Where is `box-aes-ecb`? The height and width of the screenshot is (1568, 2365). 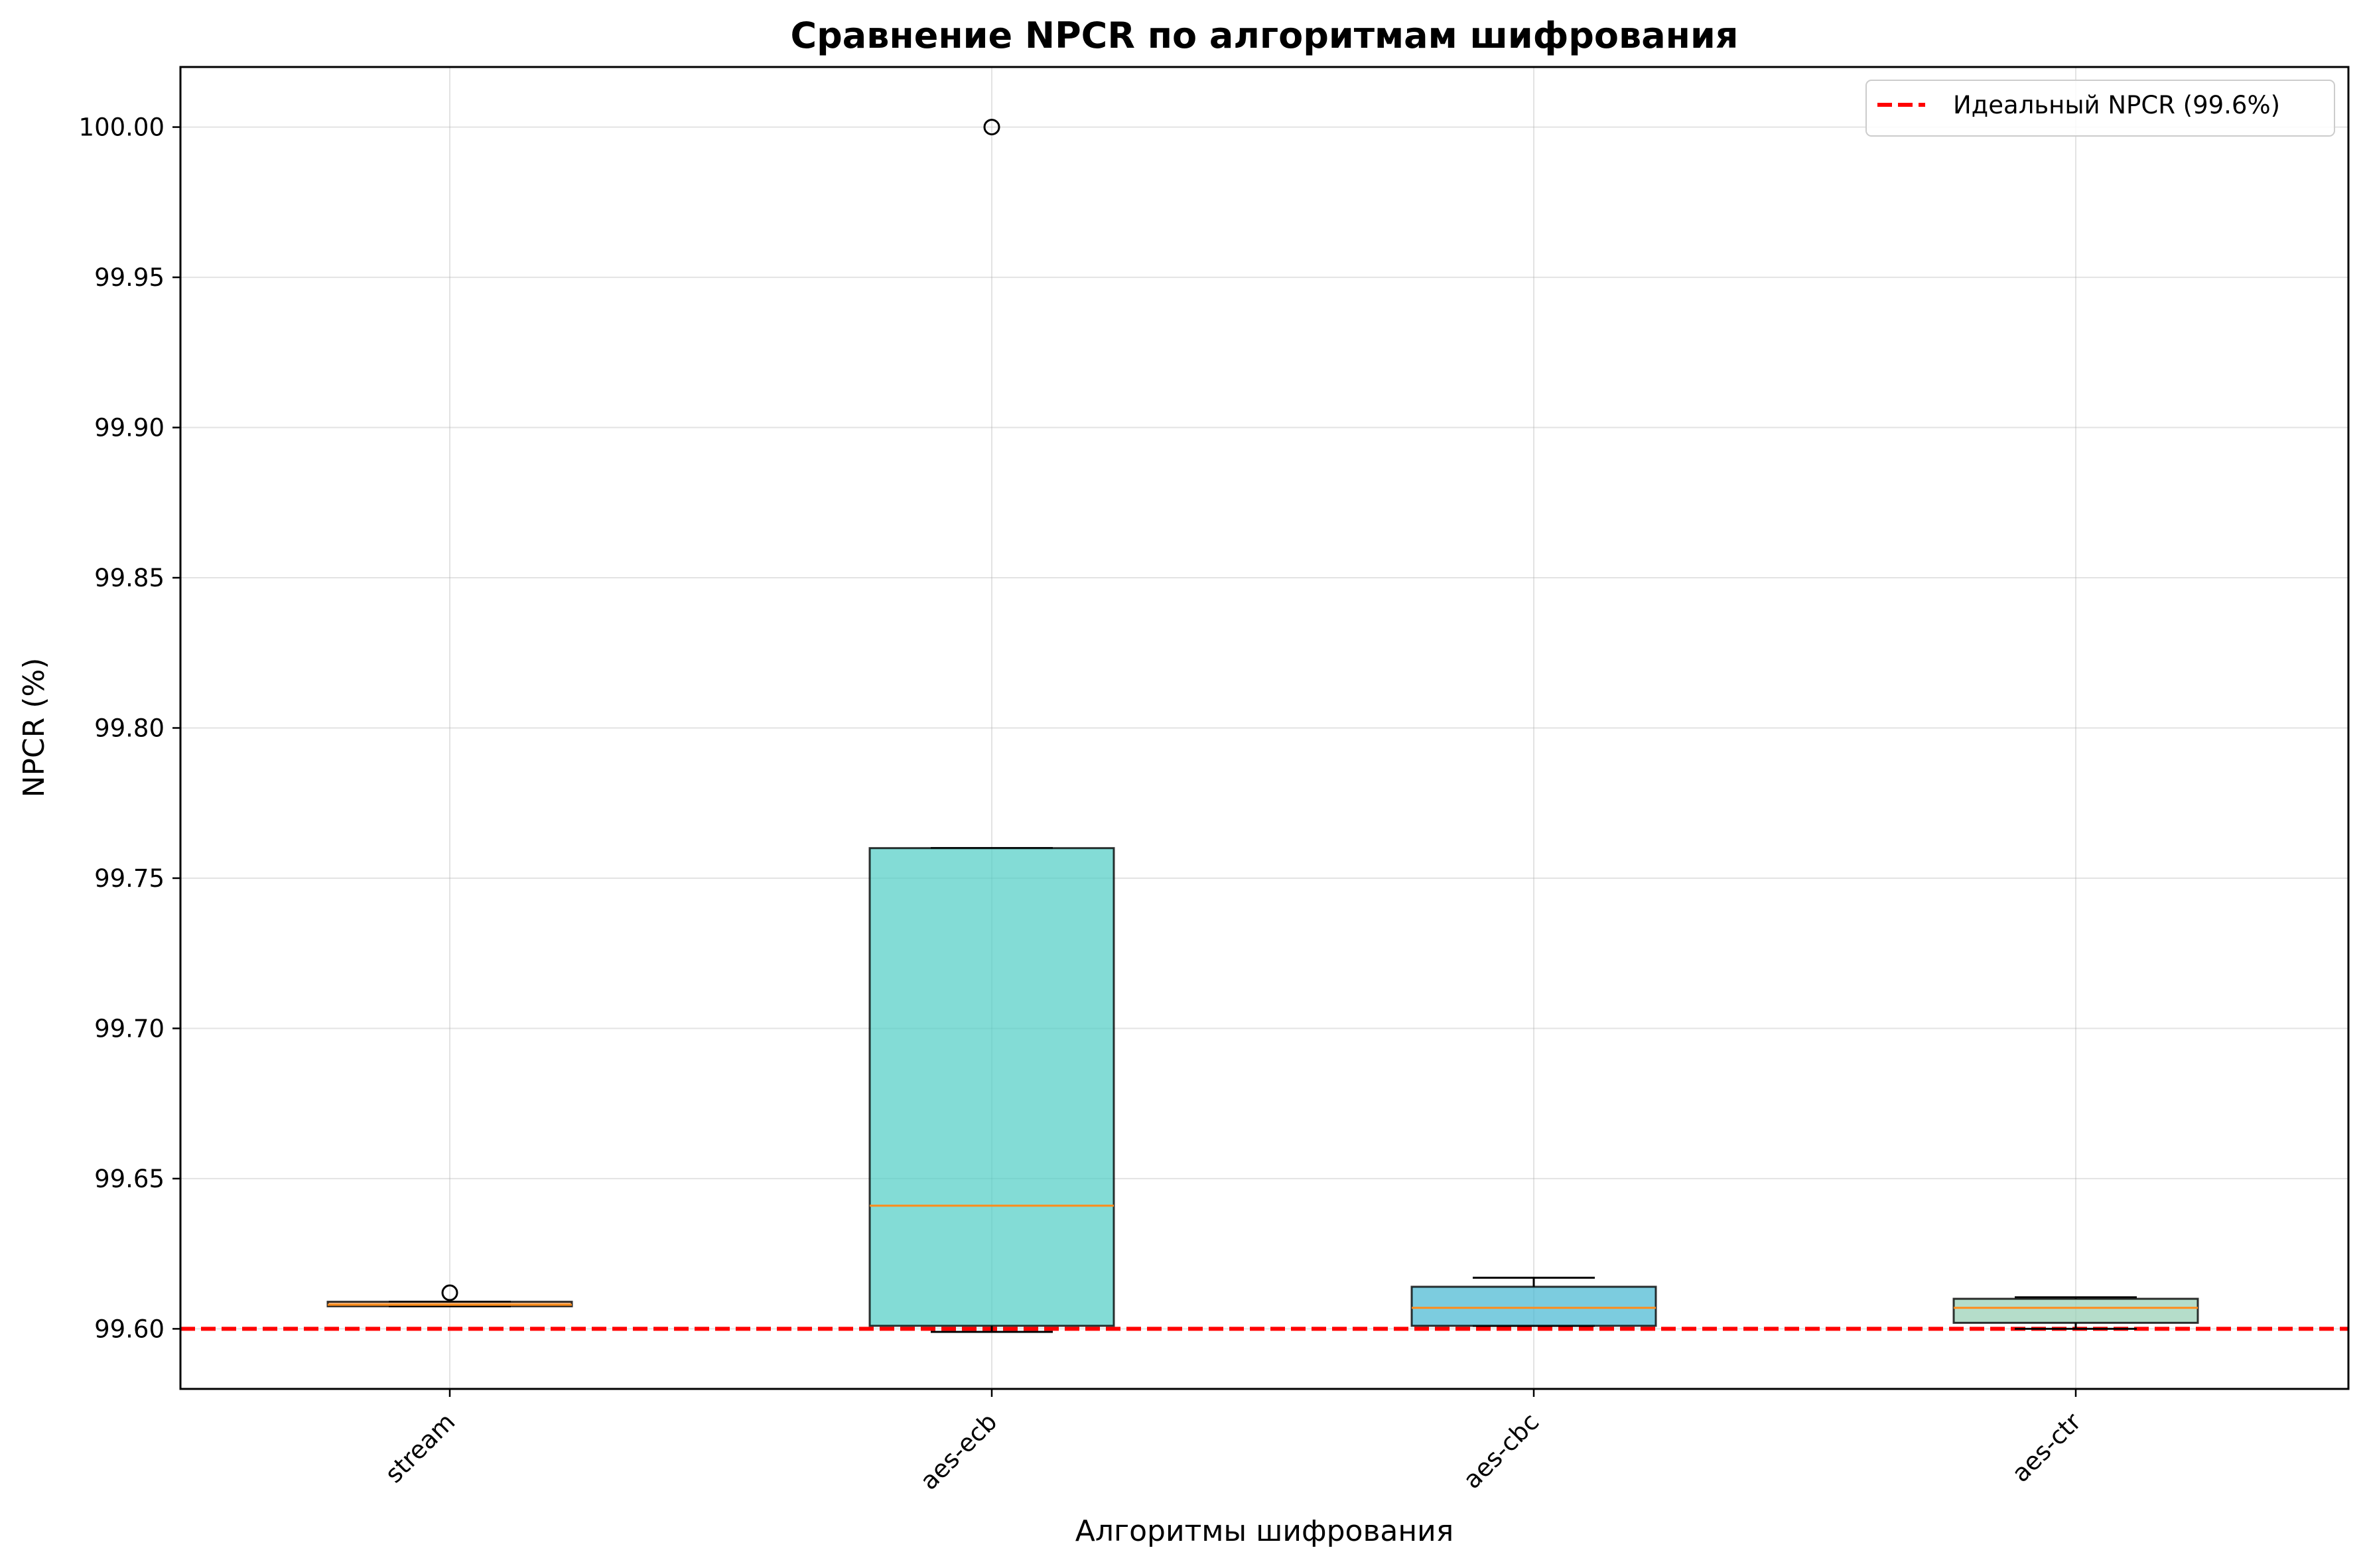
box-aes-ecb is located at coordinates (991, 726).